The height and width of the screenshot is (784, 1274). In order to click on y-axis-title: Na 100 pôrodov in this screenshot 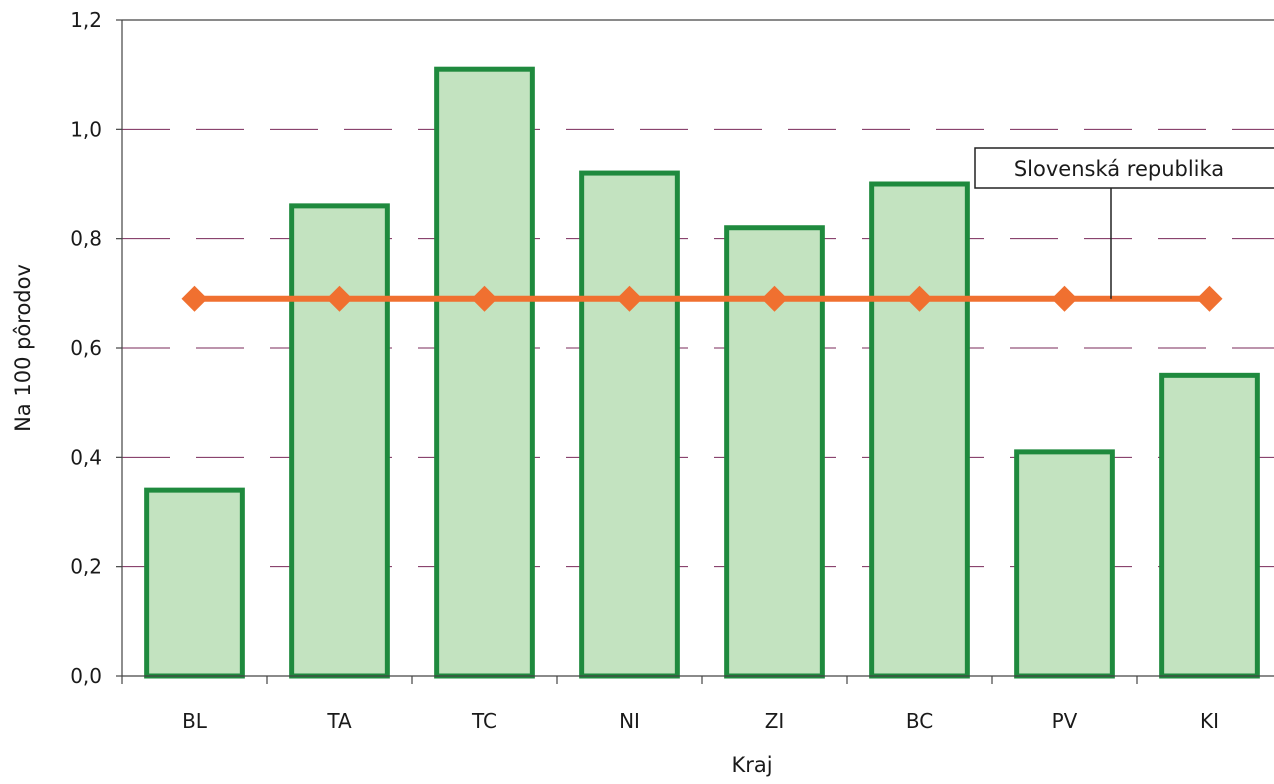, I will do `click(23, 348)`.